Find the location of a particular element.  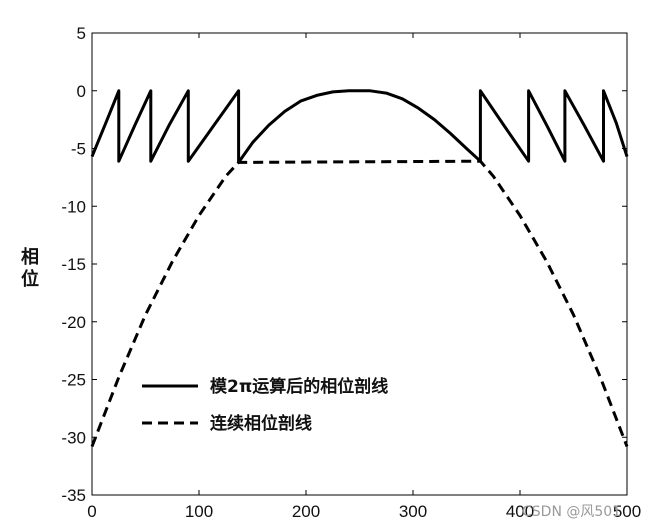

y-axis-label: 相位 is located at coordinates (30, 268).